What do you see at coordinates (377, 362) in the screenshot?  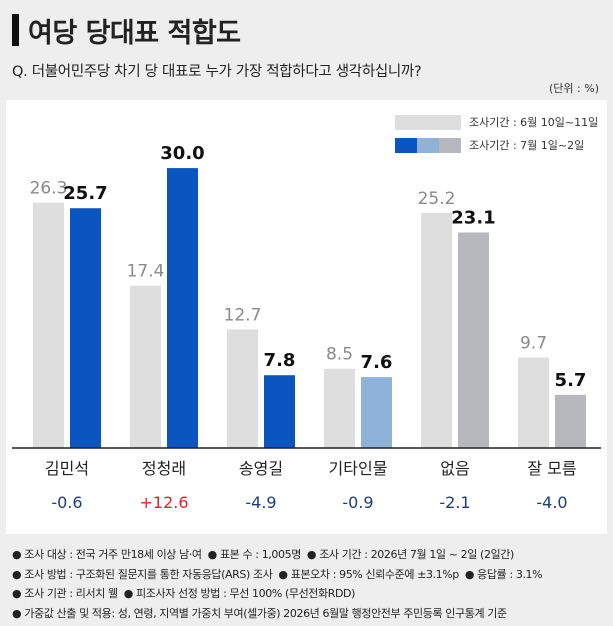 I see `value-label-curr-3: 7.6` at bounding box center [377, 362].